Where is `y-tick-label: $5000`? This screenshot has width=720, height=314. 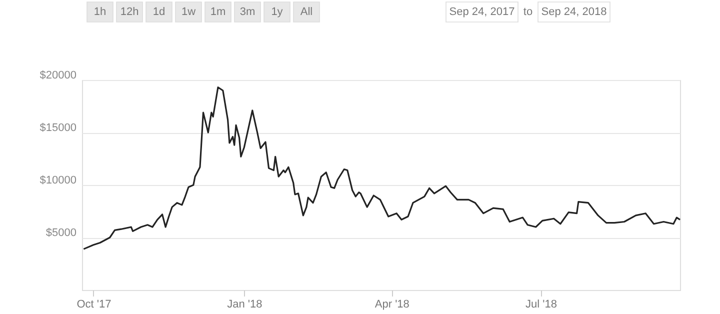
y-tick-label: $5000 is located at coordinates (61, 233).